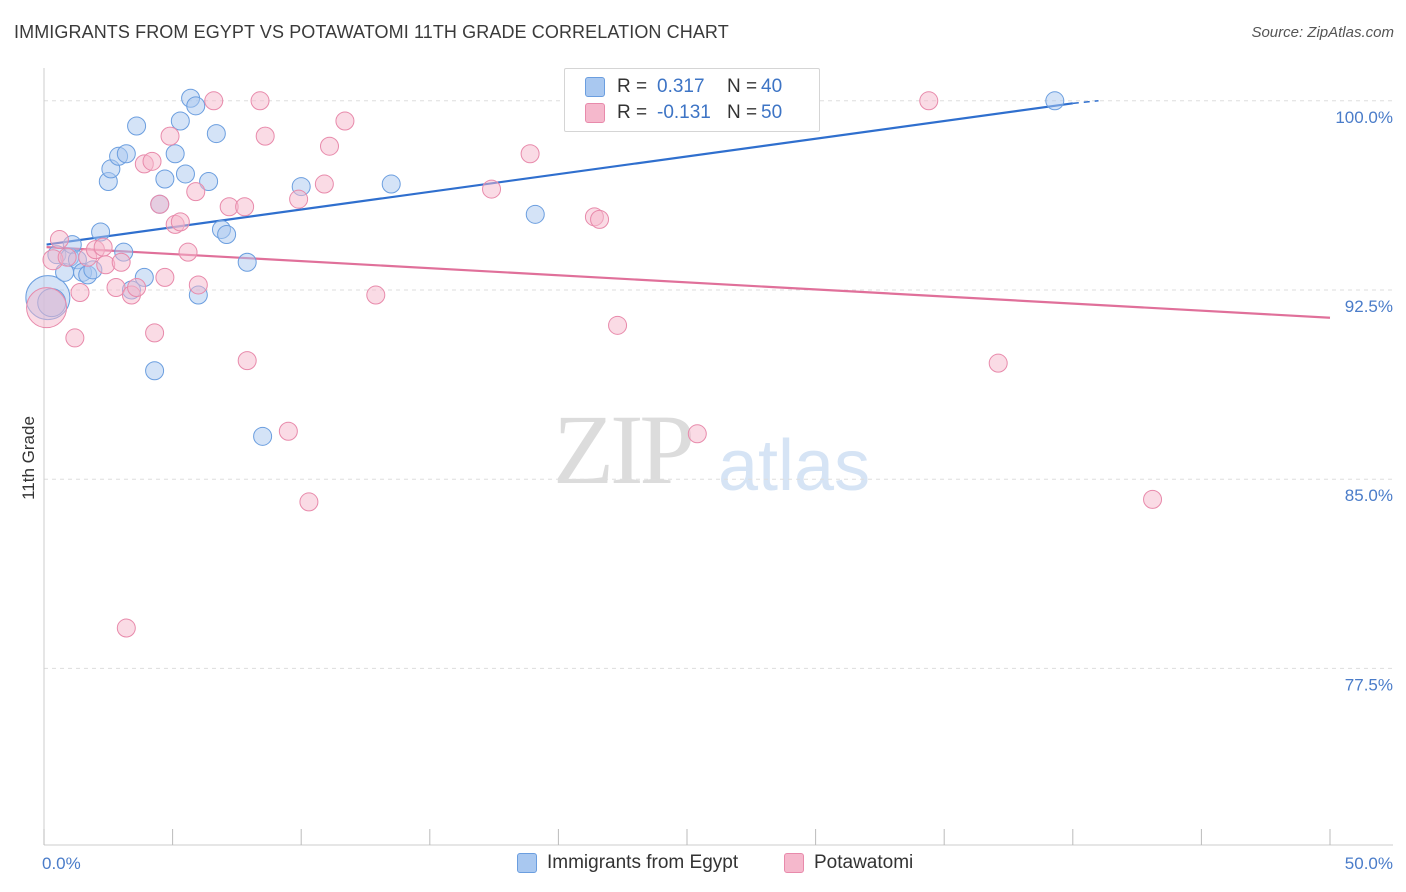 The width and height of the screenshot is (1406, 892). I want to click on legend-row-egypt: R = 0.317 N = 40, so click(683, 87).